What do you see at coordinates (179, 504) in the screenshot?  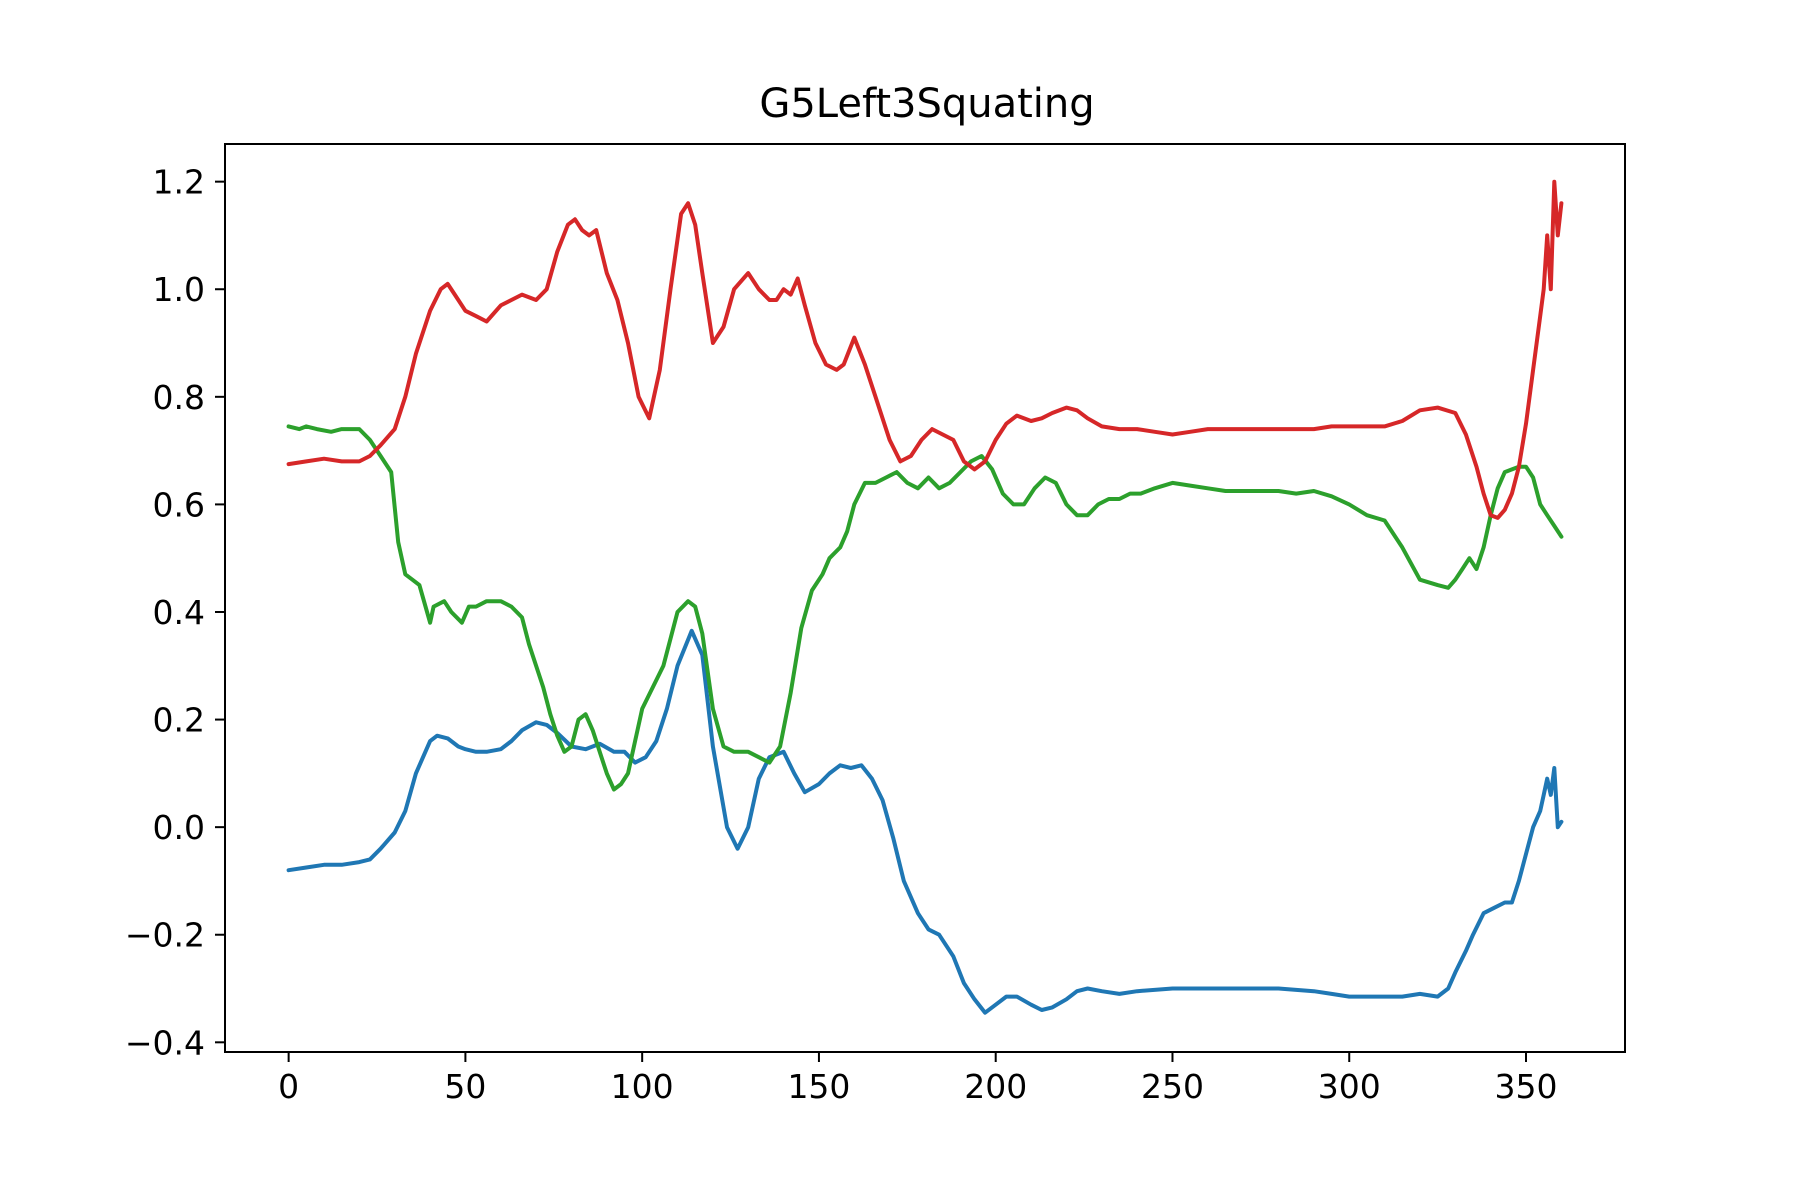 I see `y-tick-label: 0.6` at bounding box center [179, 504].